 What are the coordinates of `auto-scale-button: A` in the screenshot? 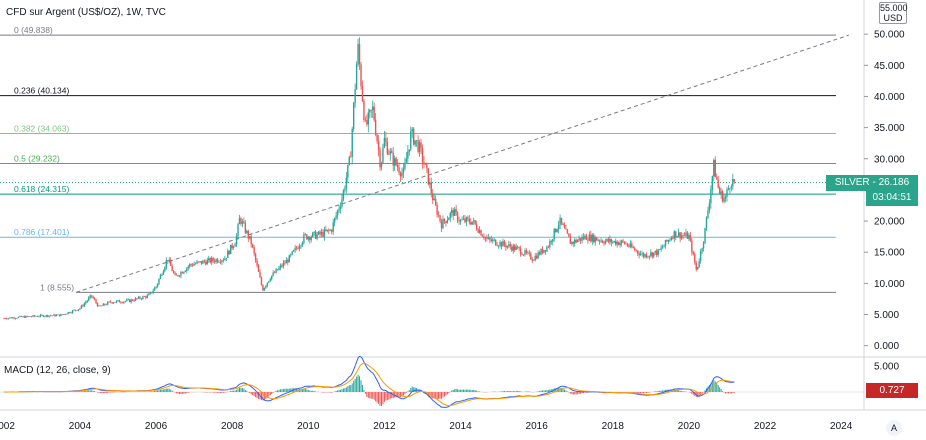 It's located at (894, 428).